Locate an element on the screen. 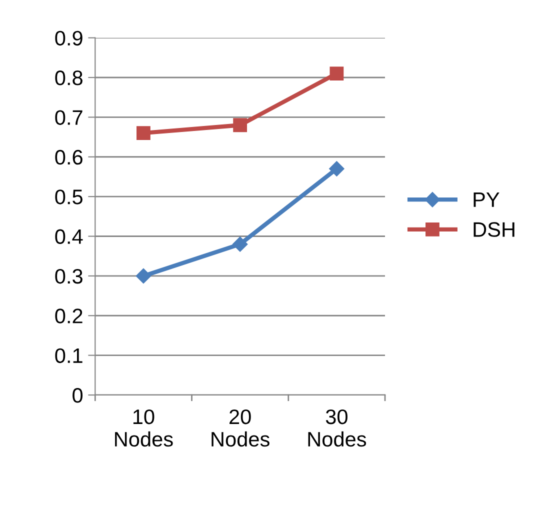 Image resolution: width=550 pixels, height=511 pixels. y-tick-label: 0.7 is located at coordinates (68, 117).